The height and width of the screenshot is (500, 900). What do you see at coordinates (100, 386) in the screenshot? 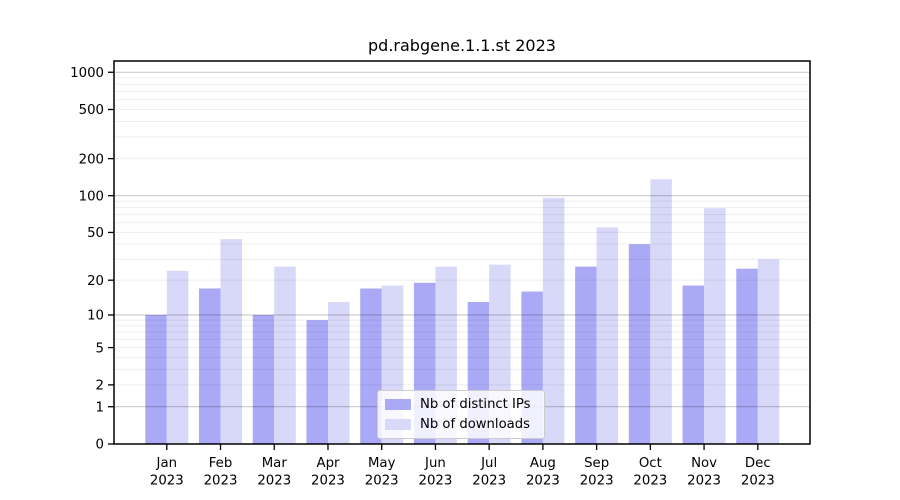
I see `y-tick-label: 2` at bounding box center [100, 386].